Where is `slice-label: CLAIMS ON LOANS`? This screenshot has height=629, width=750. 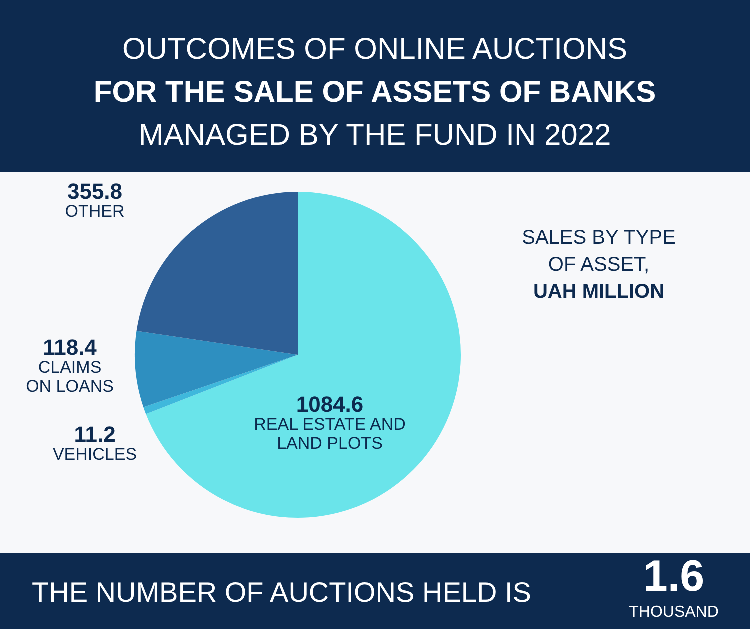
slice-label: CLAIMS ON LOANS is located at coordinates (70, 377).